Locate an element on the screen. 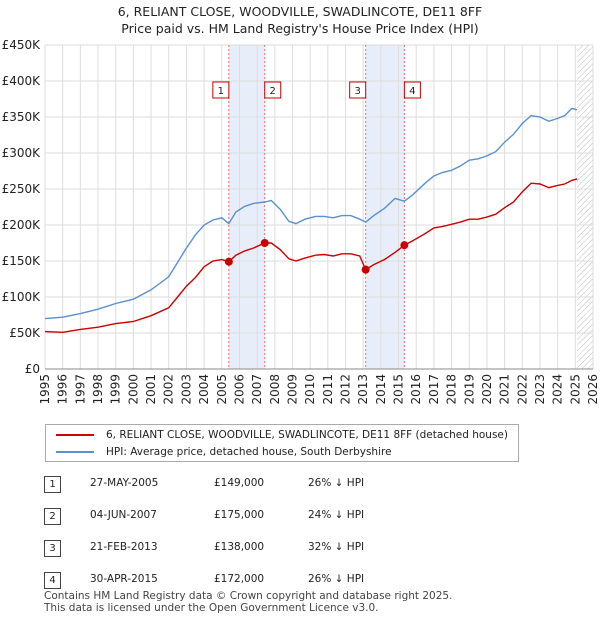 This screenshot has height=620, width=600. sale-price: £149,000 is located at coordinates (239, 483).